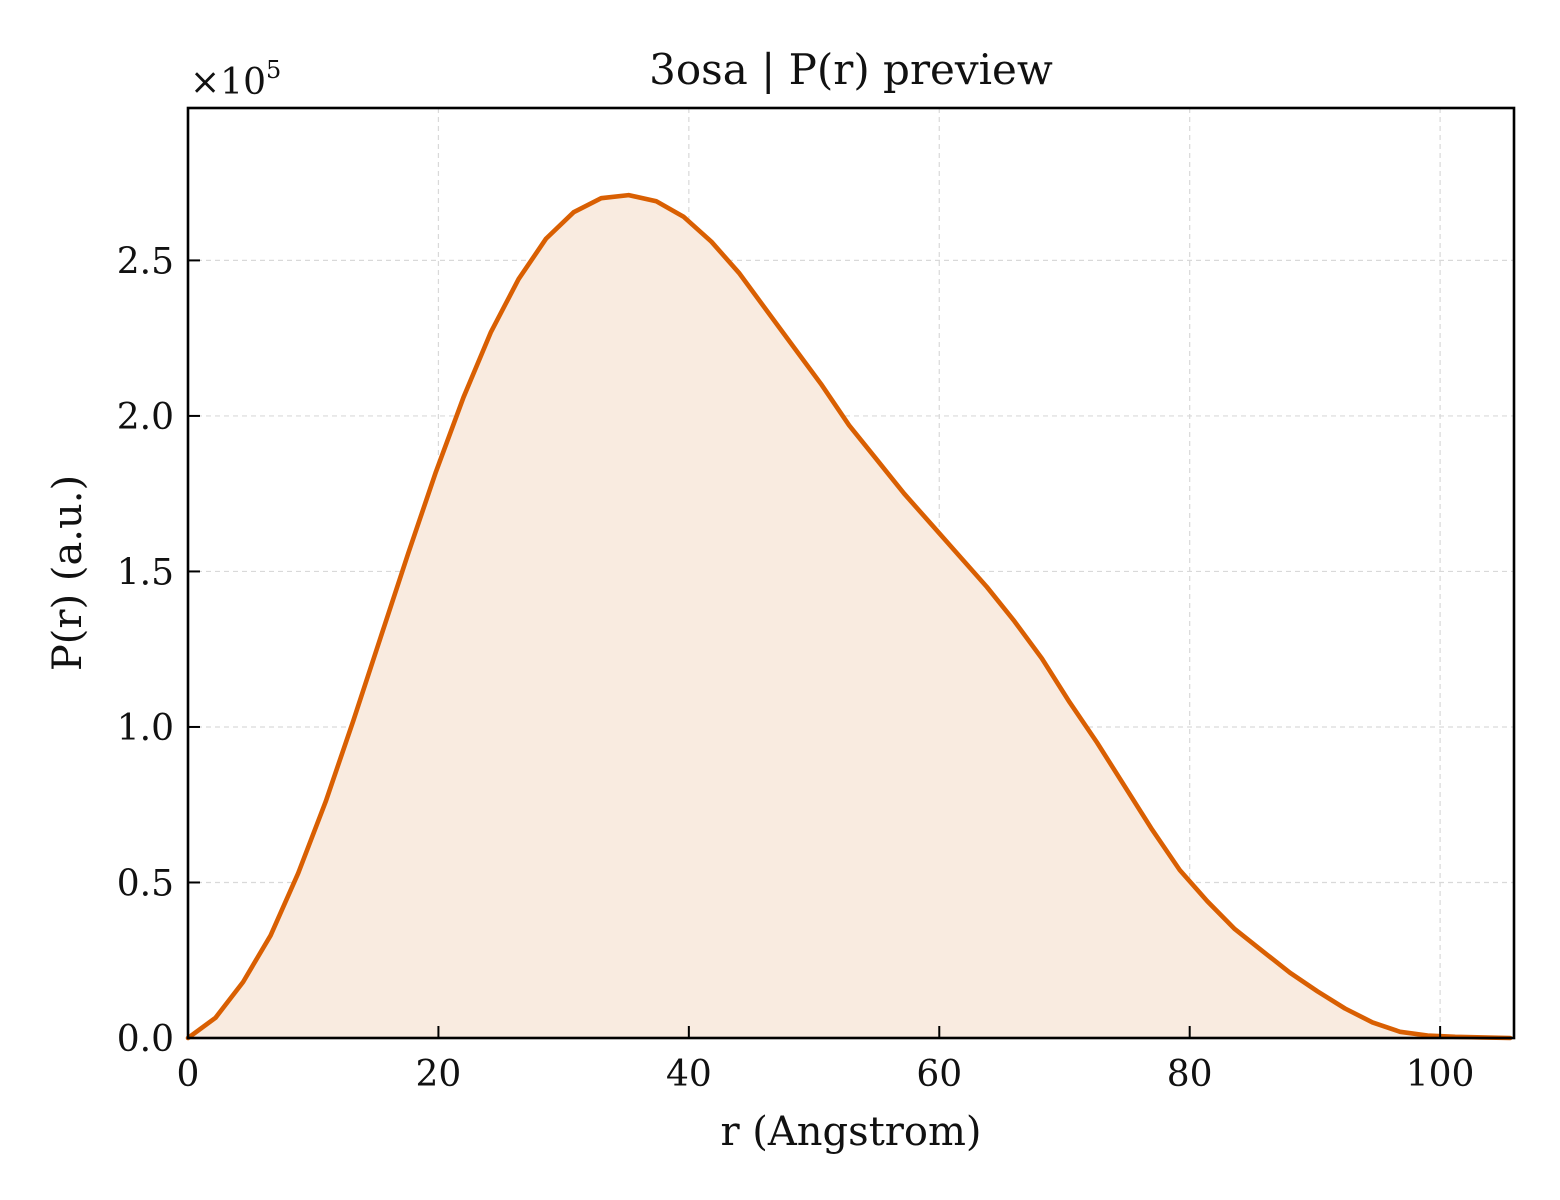 This screenshot has width=1560, height=1200. I want to click on x-tick-label: 0, so click(188, 1074).